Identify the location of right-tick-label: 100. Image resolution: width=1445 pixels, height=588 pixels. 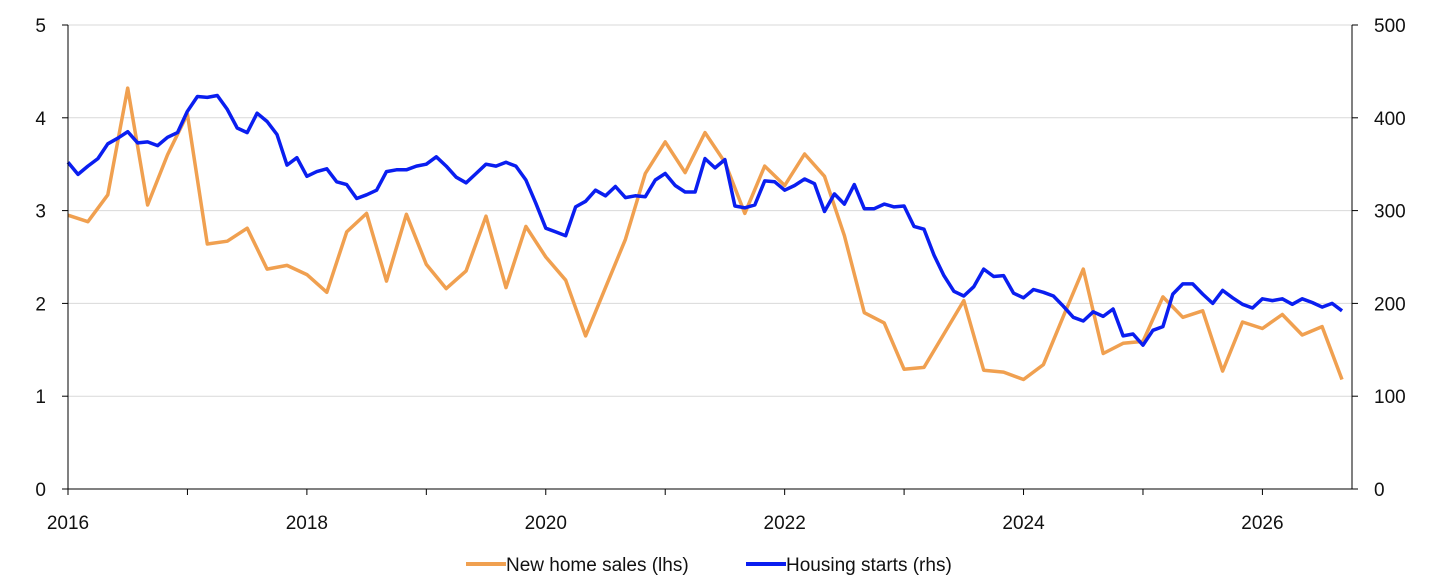
(1390, 397).